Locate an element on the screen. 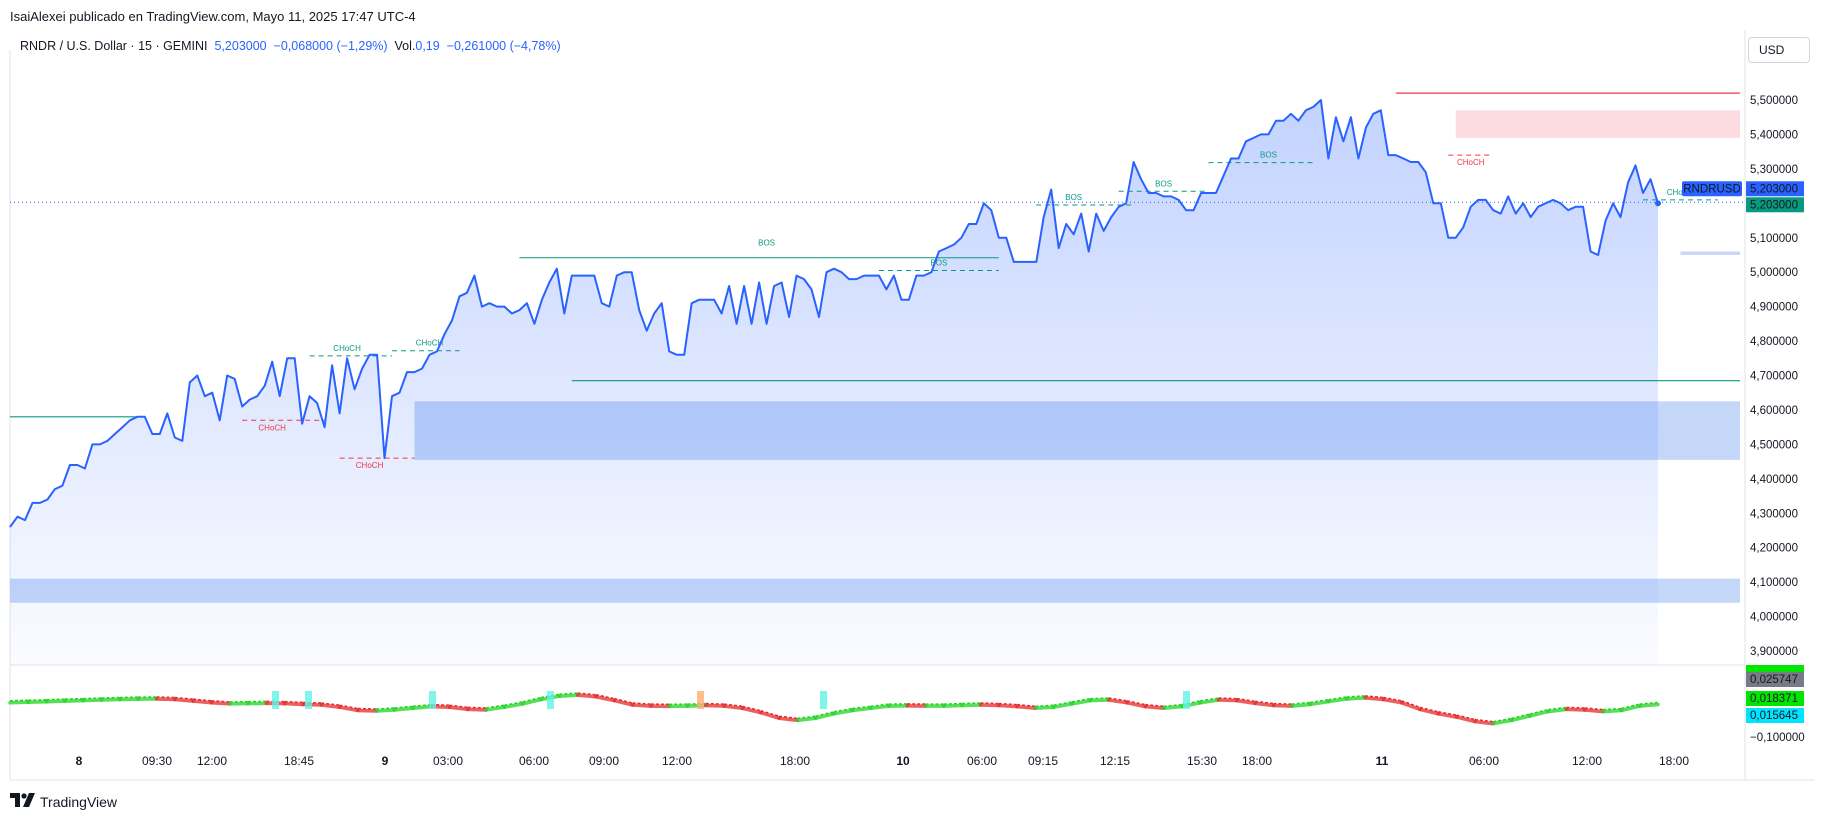 This screenshot has height=819, width=1825. time-tick-label: 03:00 is located at coordinates (448, 761).